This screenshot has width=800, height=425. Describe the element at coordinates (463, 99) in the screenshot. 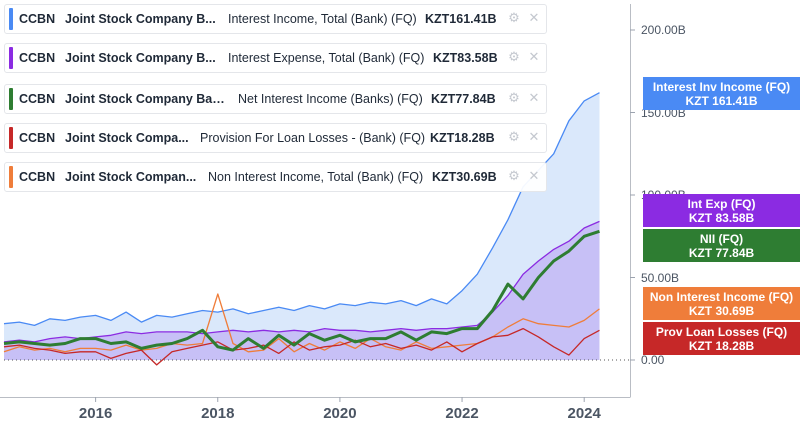

I see `legend-value: KZT77.84B` at that location.